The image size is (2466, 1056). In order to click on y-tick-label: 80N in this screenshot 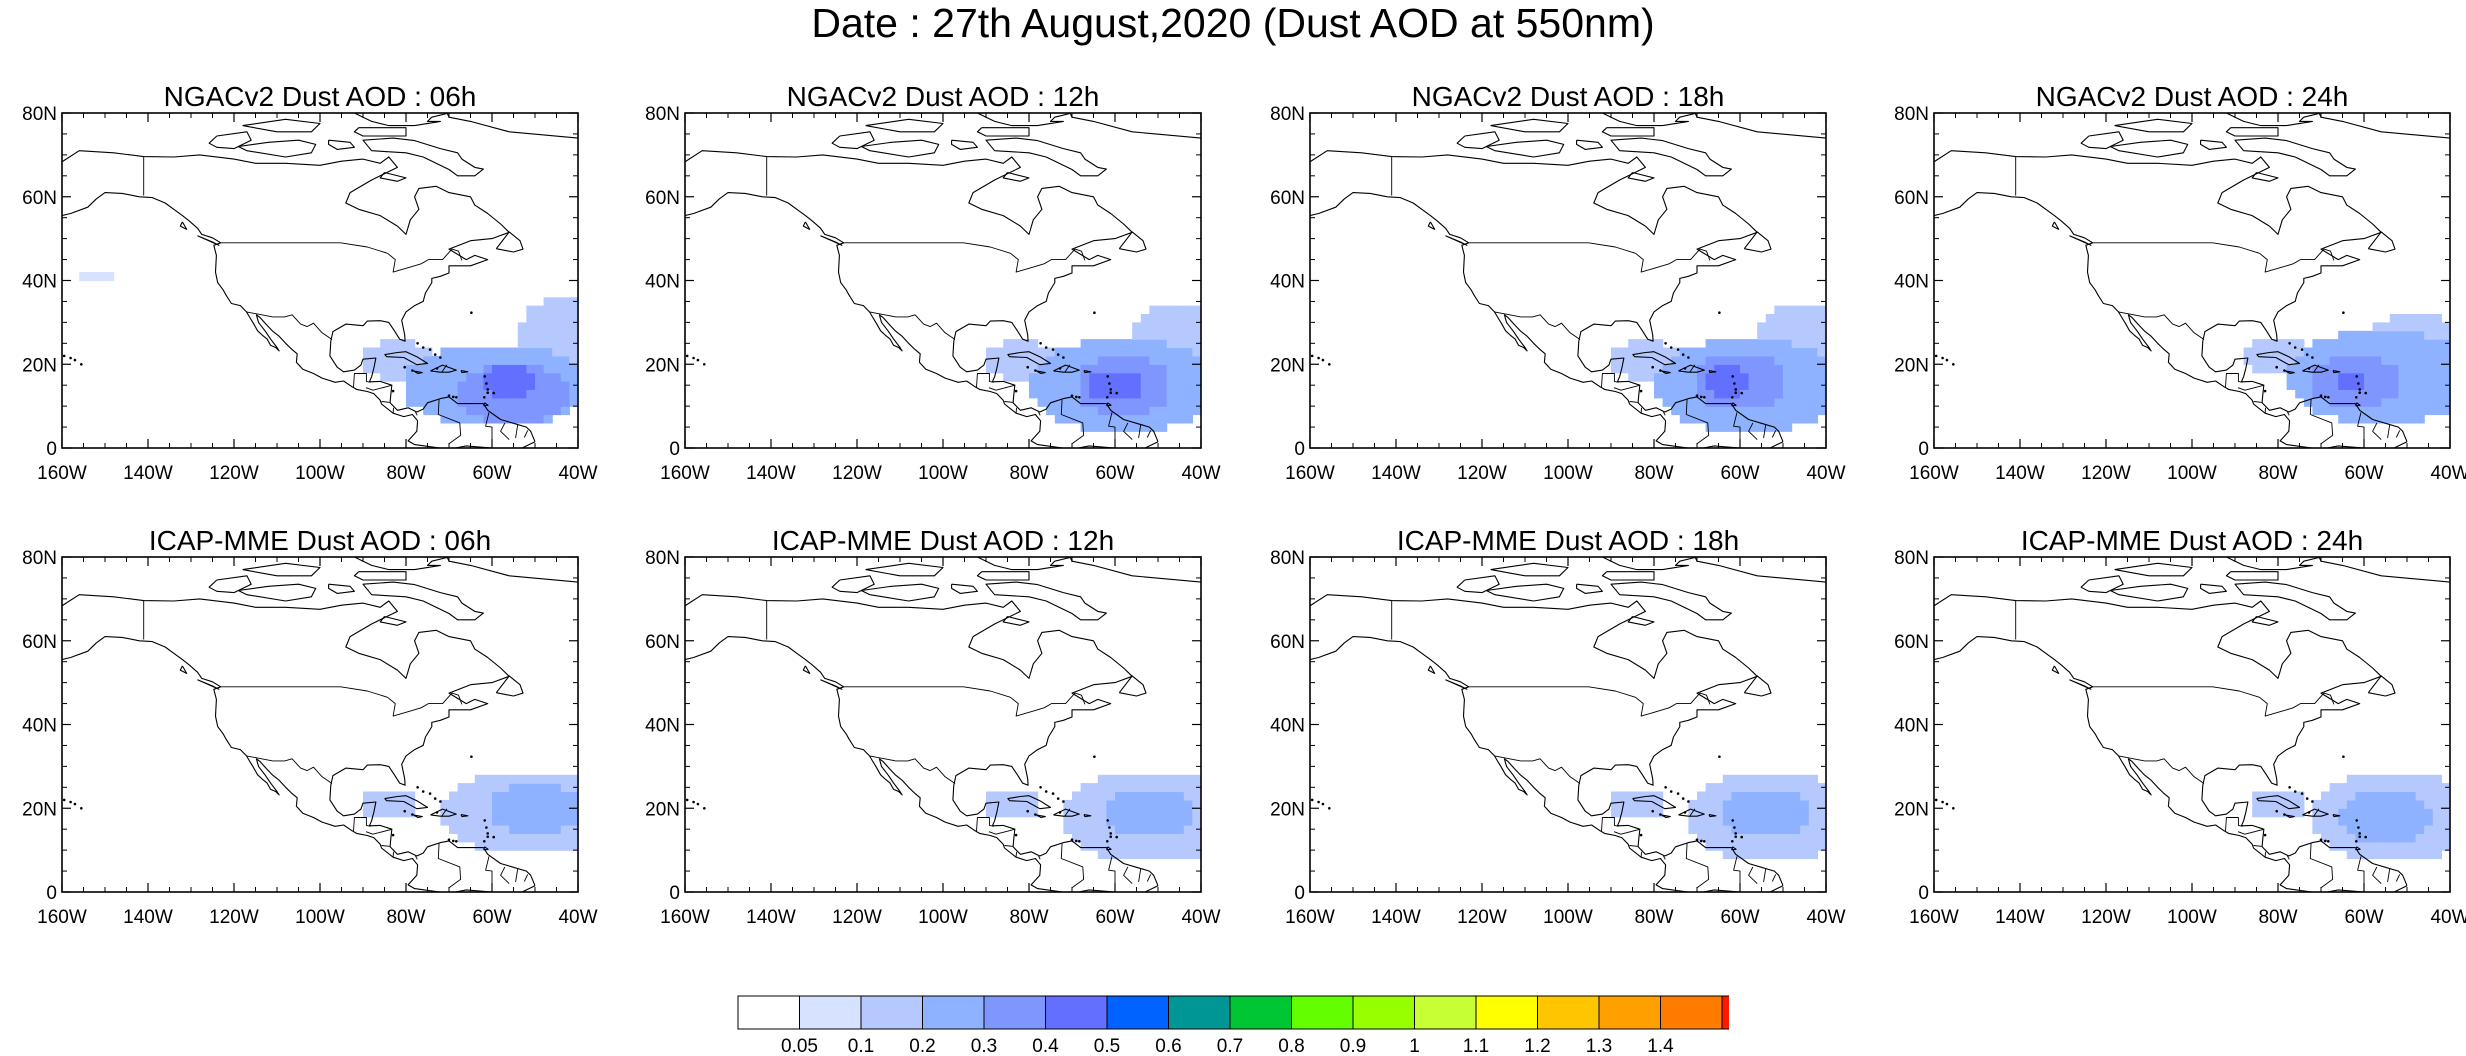, I will do `click(662, 558)`.